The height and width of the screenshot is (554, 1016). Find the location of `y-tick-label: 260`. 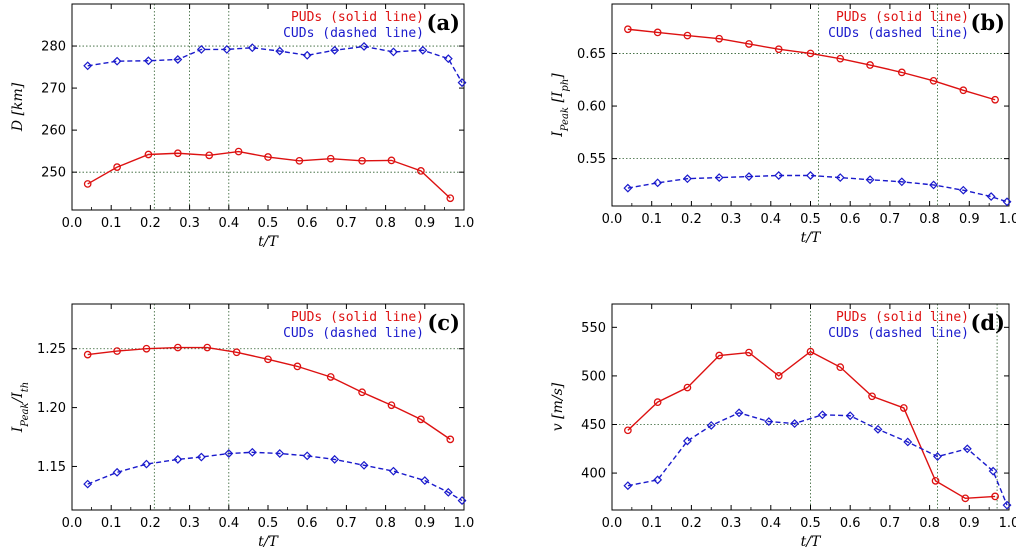

y-tick-label: 260 is located at coordinates (53, 131).